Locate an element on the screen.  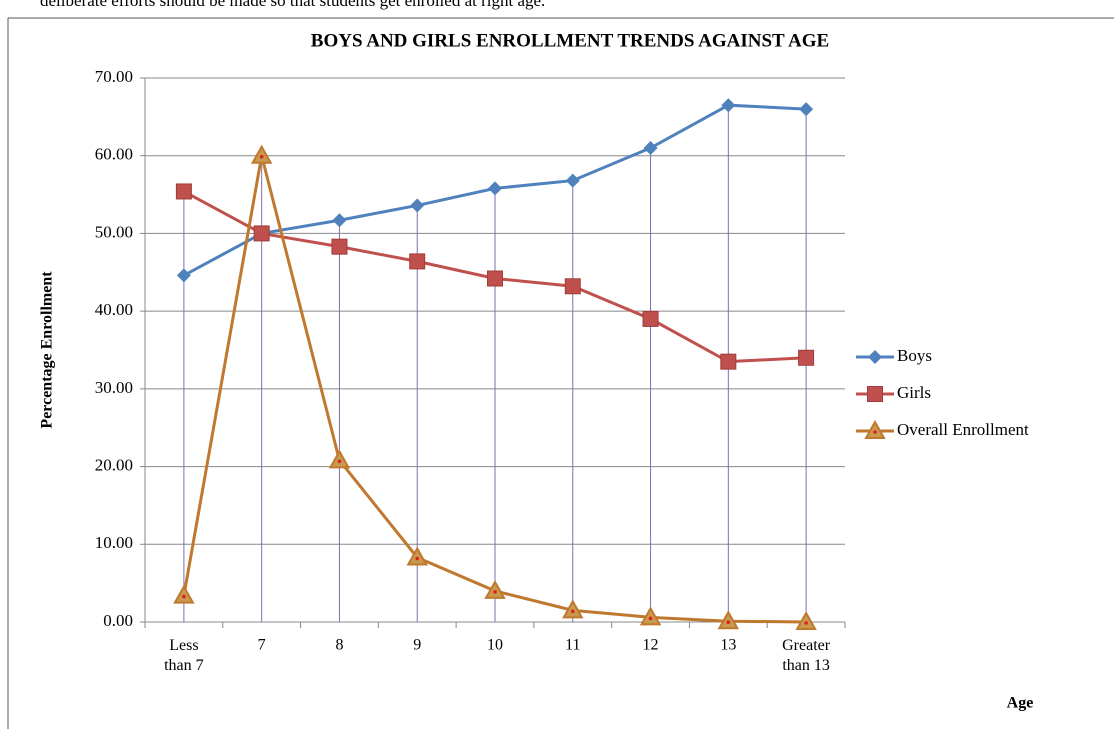
y-tick-label: 20.00 is located at coordinates (114, 464).